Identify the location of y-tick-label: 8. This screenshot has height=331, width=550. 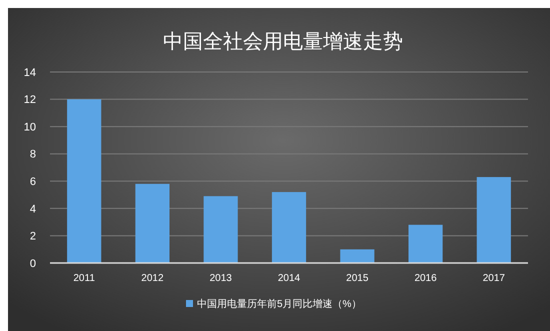
(33, 154).